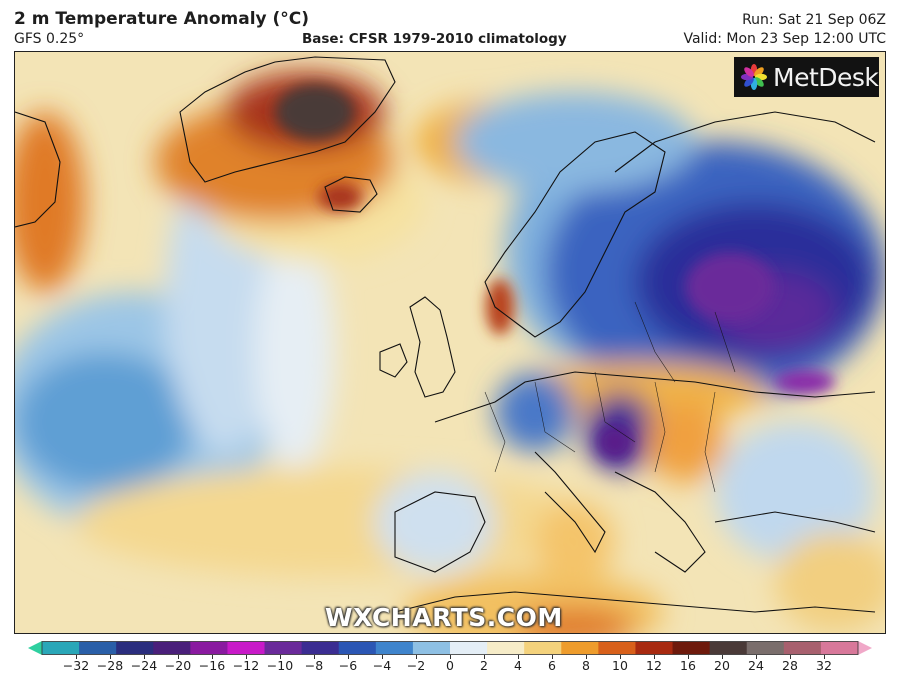 Image resolution: width=900 pixels, height=689 pixels. Describe the element at coordinates (434, 39) in the screenshot. I see `climatology-base: Base: CFSR 1979-2010 climatology` at that location.